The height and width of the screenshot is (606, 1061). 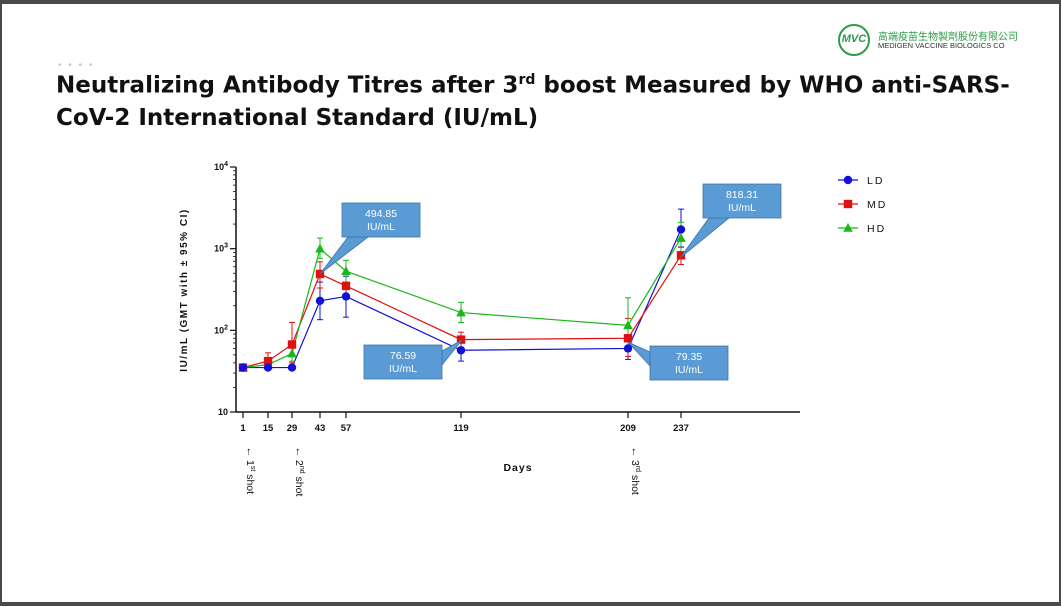 I want to click on decorative-dots: • • • •, so click(x=76, y=65).